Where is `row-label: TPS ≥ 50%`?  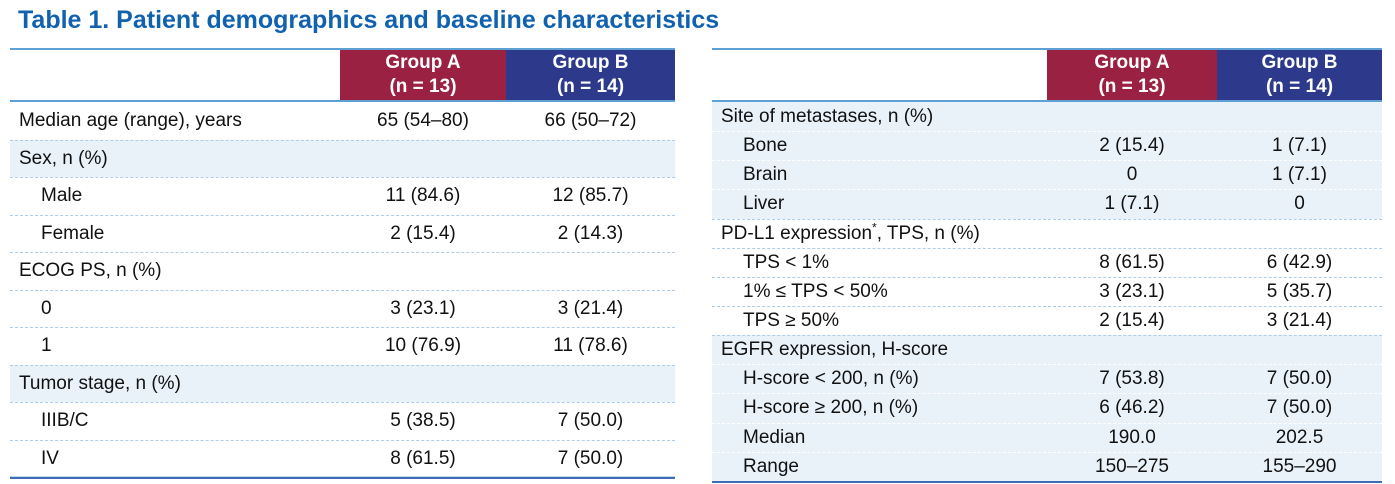
row-label: TPS ≥ 50% is located at coordinates (791, 321).